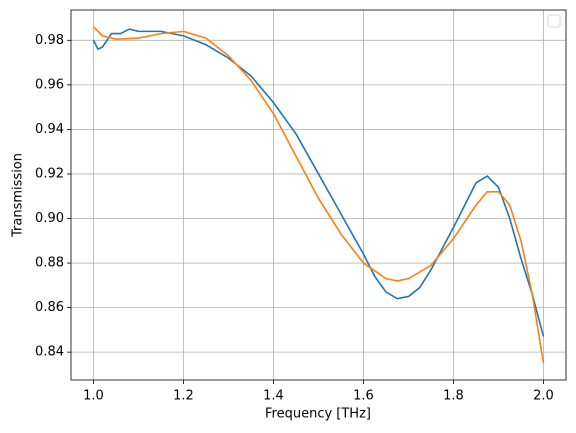 This screenshot has width=576, height=433. Describe the element at coordinates (363, 396) in the screenshot. I see `x-tick-label: 1.6` at that location.